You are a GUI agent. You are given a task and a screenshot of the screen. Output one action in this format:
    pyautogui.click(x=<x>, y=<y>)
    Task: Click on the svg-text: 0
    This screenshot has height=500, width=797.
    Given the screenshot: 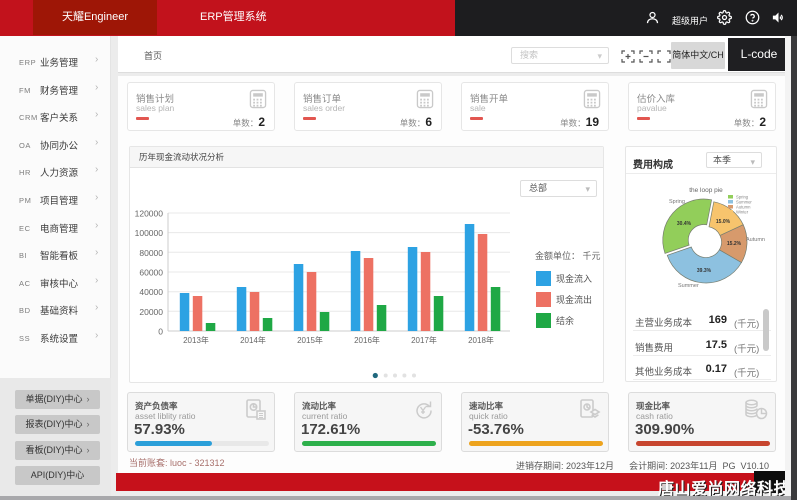 What is the action you would take?
    pyautogui.click(x=160, y=332)
    